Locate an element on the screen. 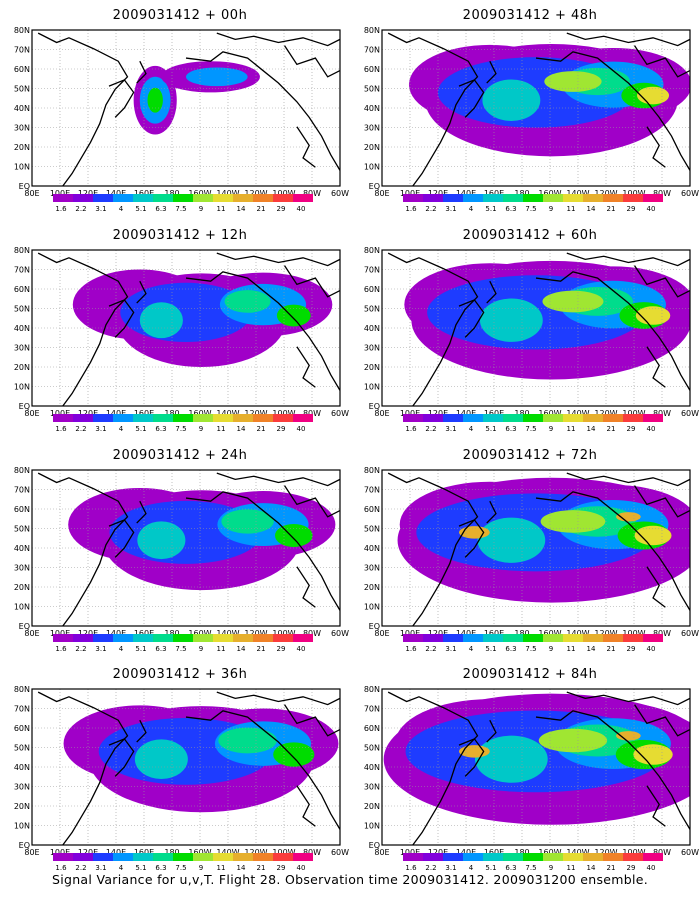 Image resolution: width=700 pixels, height=900 pixels. variance-field is located at coordinates (202, 318).